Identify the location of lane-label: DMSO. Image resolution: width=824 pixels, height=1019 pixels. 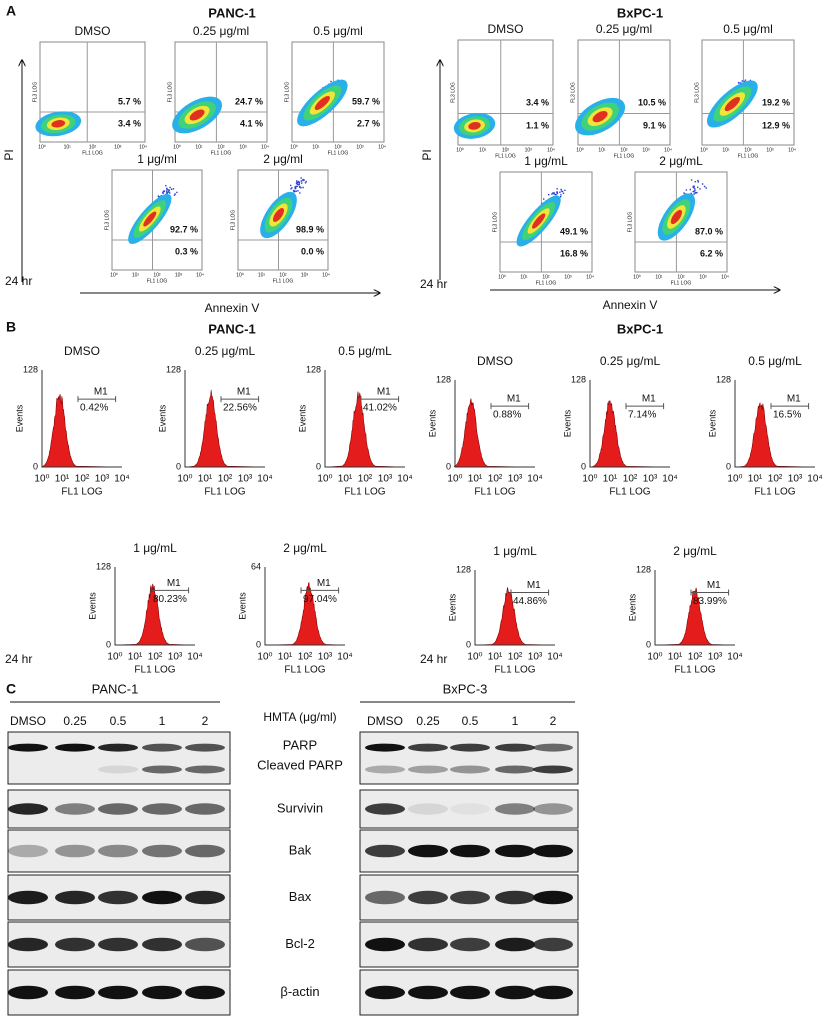
(28, 721).